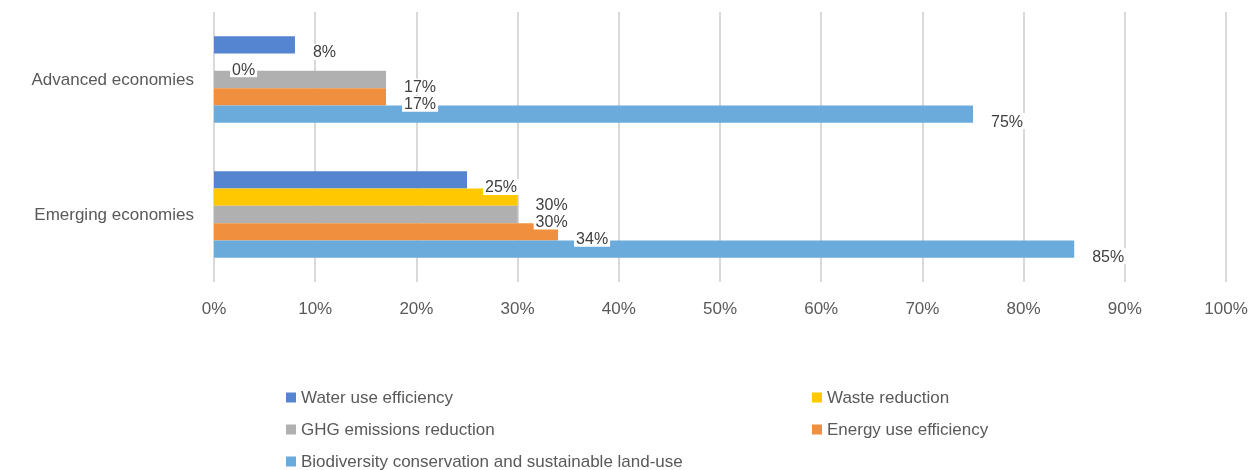  What do you see at coordinates (416, 308) in the screenshot?
I see `x-tick-label: 20%` at bounding box center [416, 308].